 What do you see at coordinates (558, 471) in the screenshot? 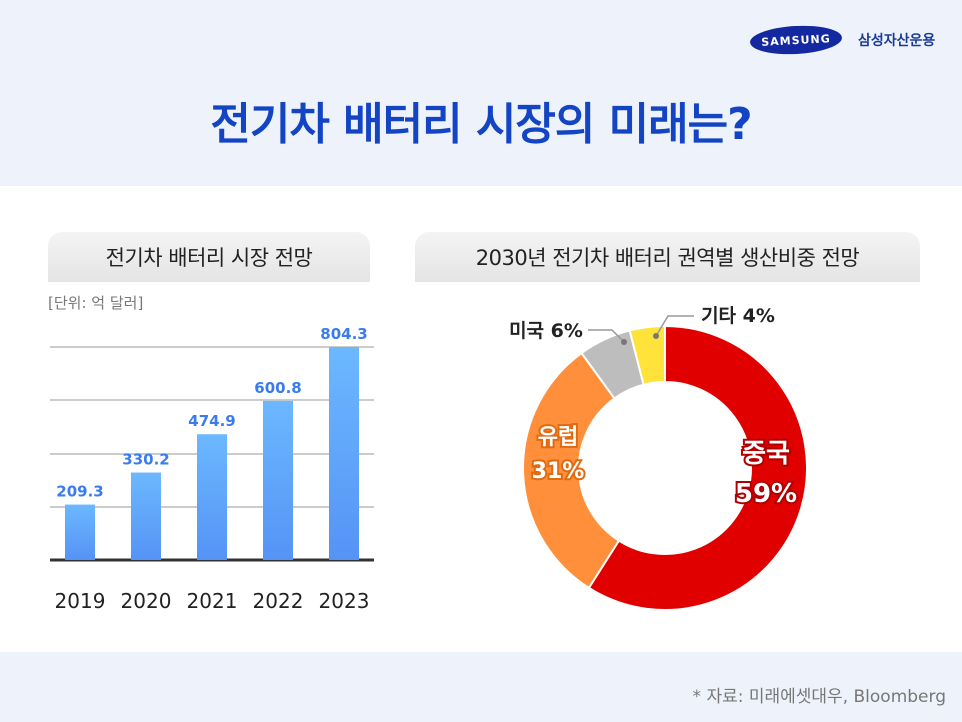
I see `slice-value-europe: 31%` at bounding box center [558, 471].